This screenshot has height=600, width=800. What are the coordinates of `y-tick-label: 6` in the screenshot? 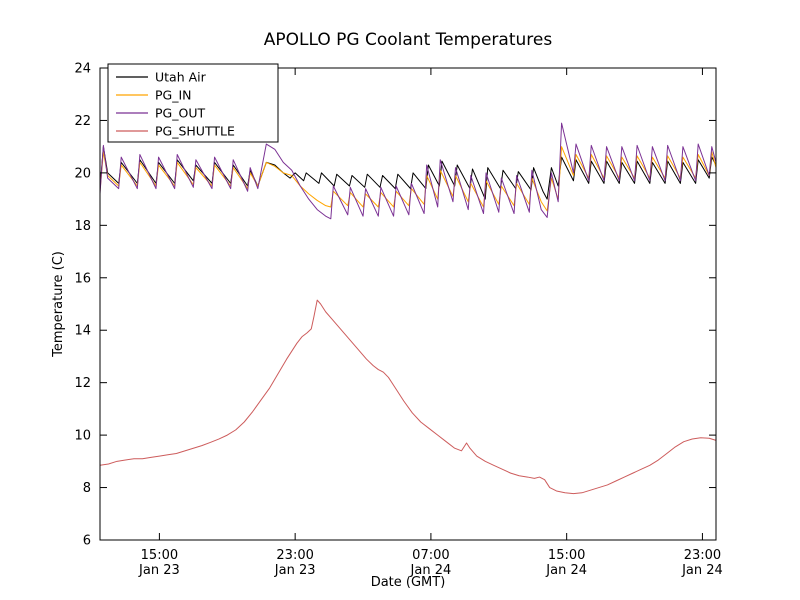 It's located at (87, 541).